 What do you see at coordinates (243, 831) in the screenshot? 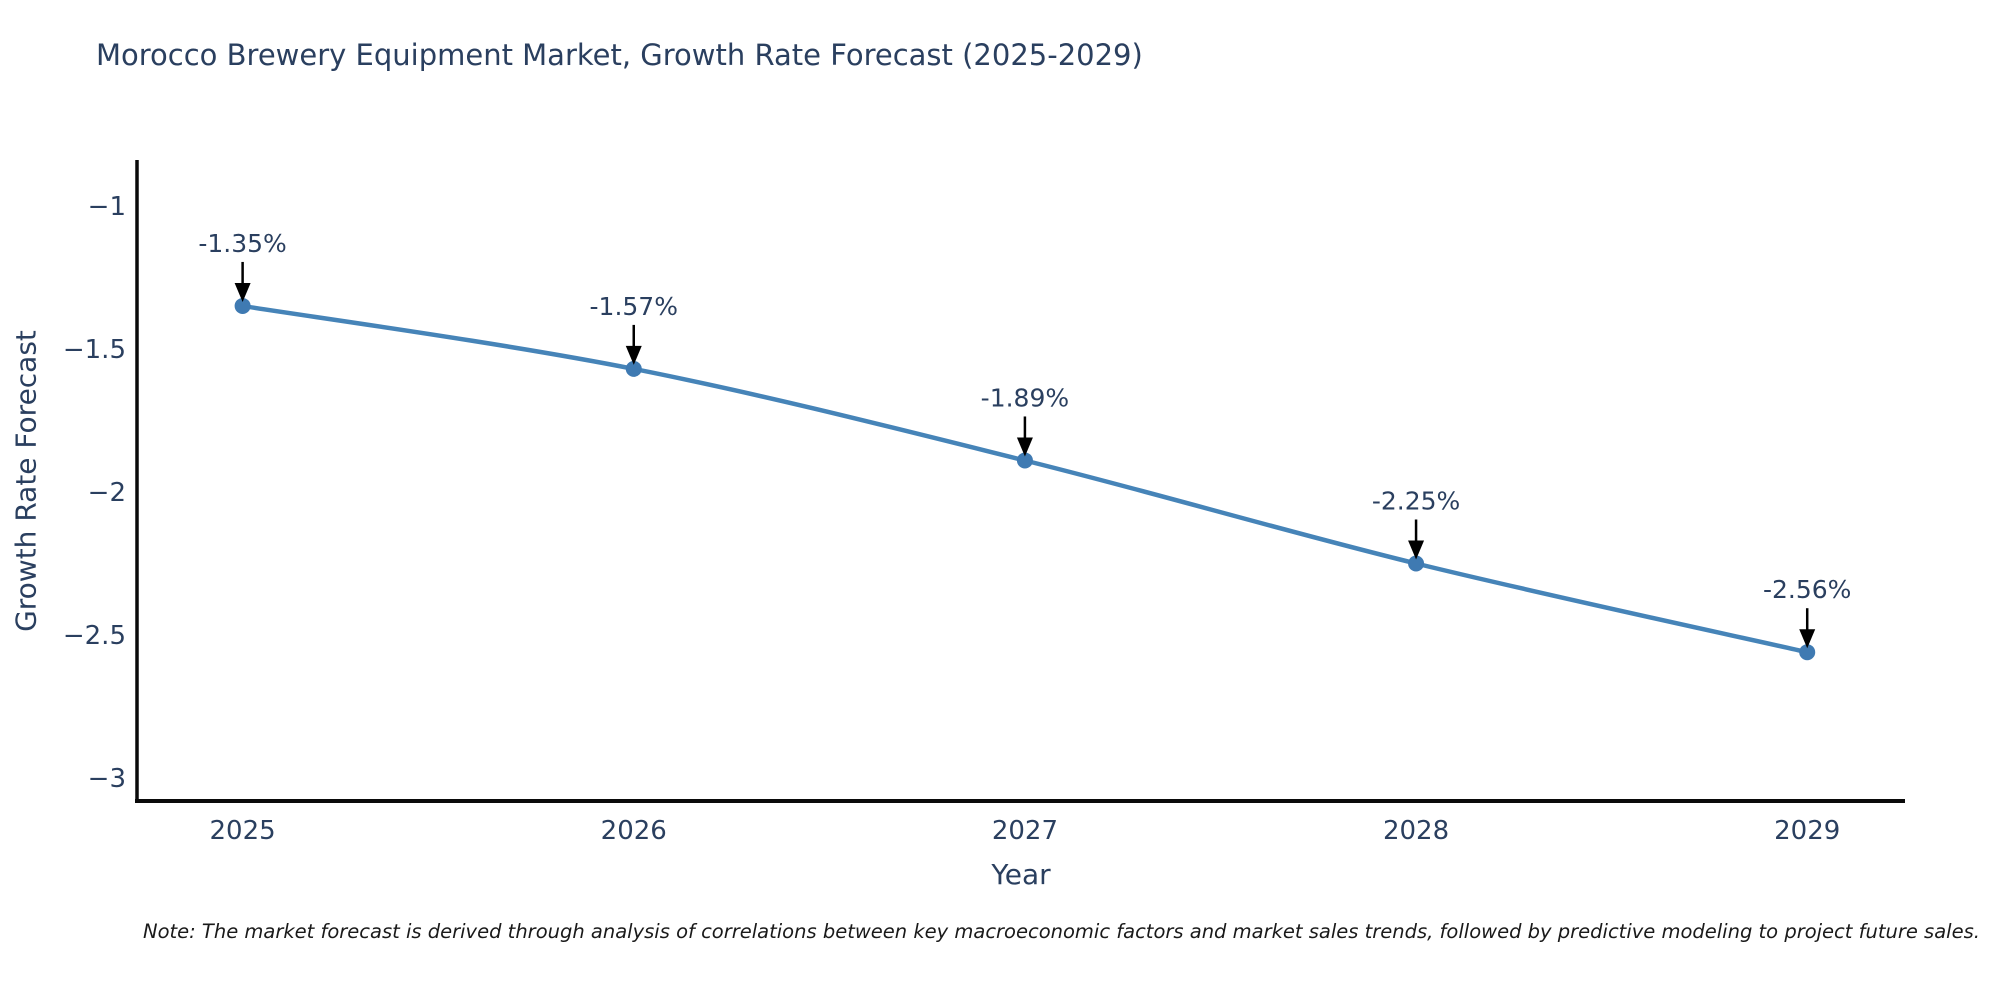
I see `x-tick-label: 2025` at bounding box center [243, 831].